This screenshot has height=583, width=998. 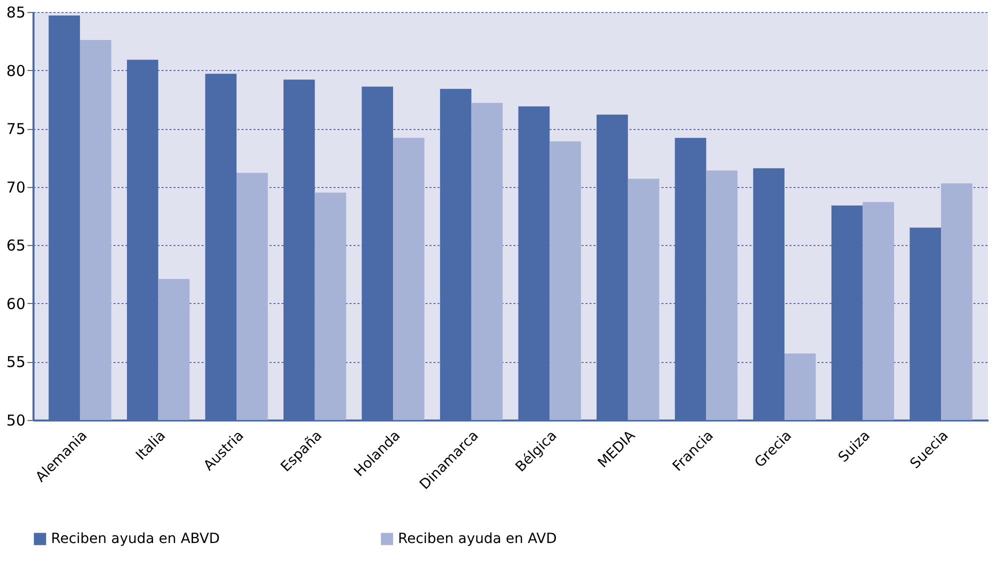 What do you see at coordinates (16, 13) in the screenshot?
I see `y-tick-label: 85` at bounding box center [16, 13].